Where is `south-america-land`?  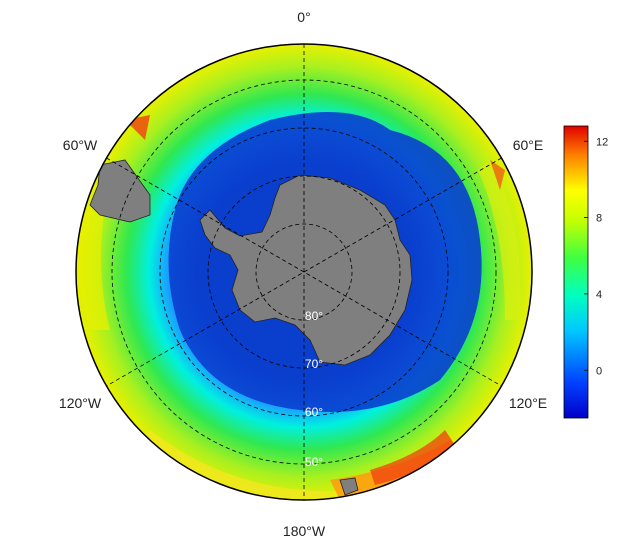
south-america-land is located at coordinates (120, 191).